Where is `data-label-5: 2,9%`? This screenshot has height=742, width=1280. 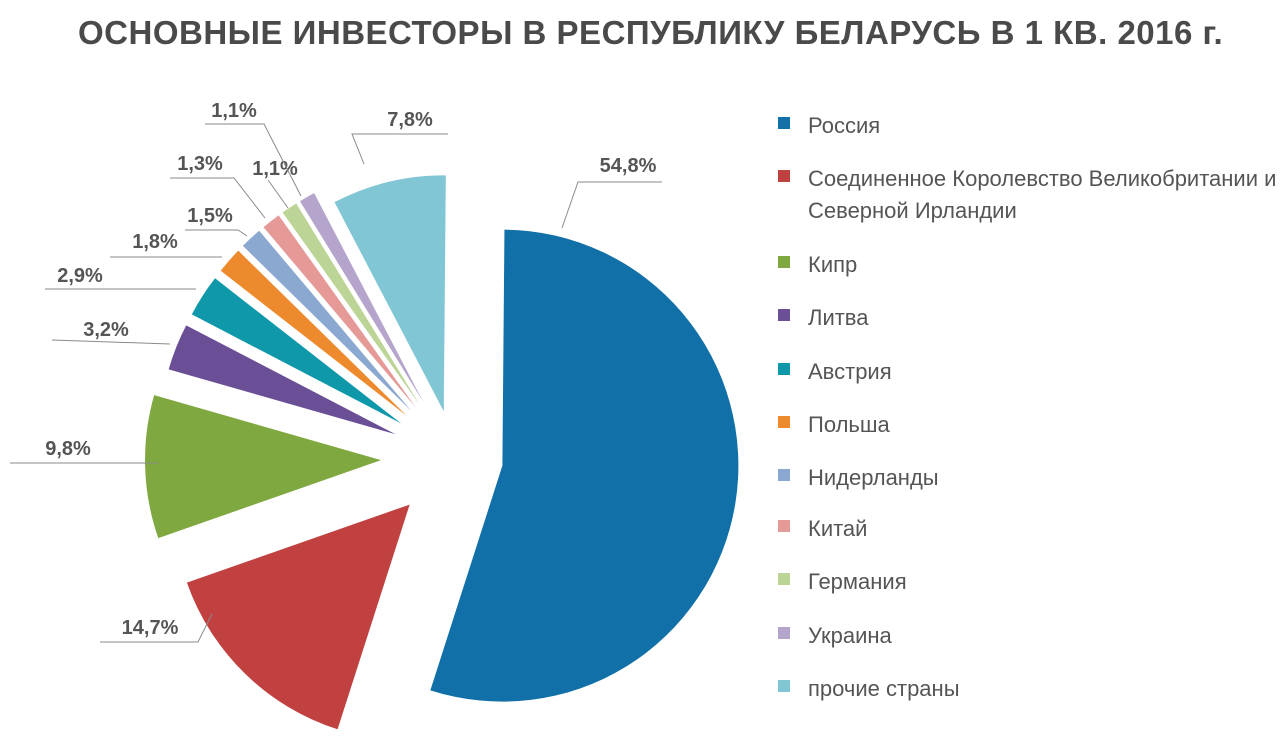
data-label-5: 2,9% is located at coordinates (80, 276).